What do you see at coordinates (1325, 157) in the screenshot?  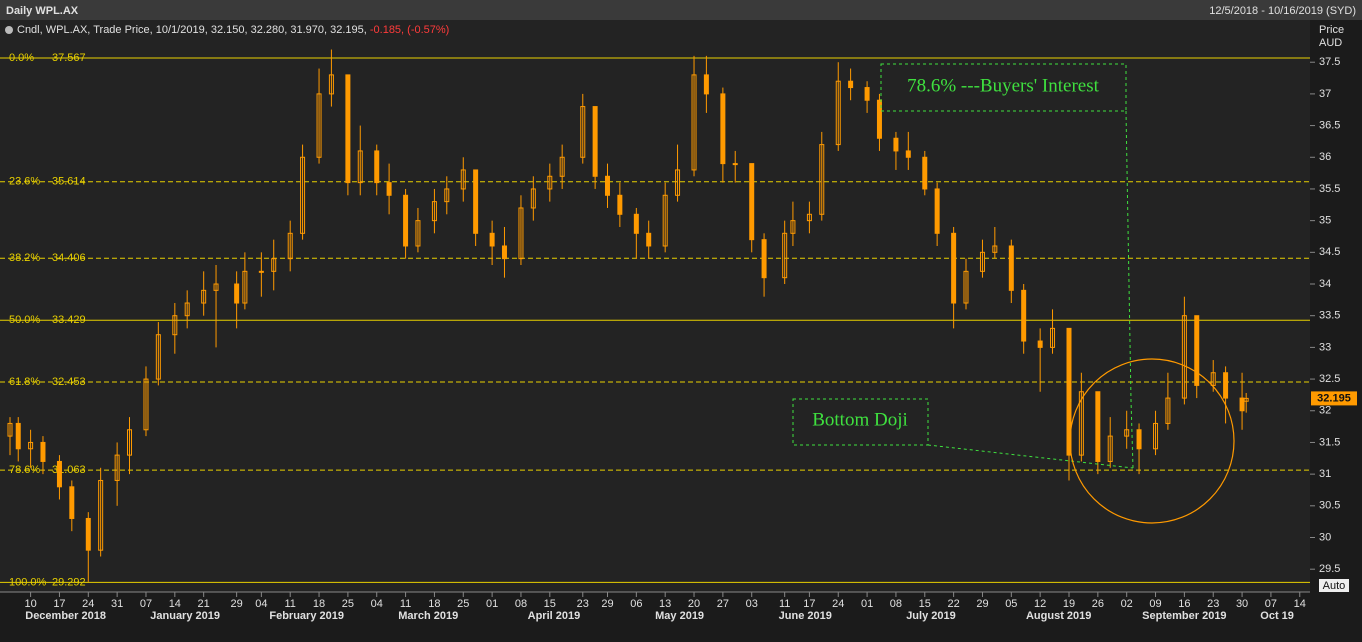 I see `y-tick-label: 36` at bounding box center [1325, 157].